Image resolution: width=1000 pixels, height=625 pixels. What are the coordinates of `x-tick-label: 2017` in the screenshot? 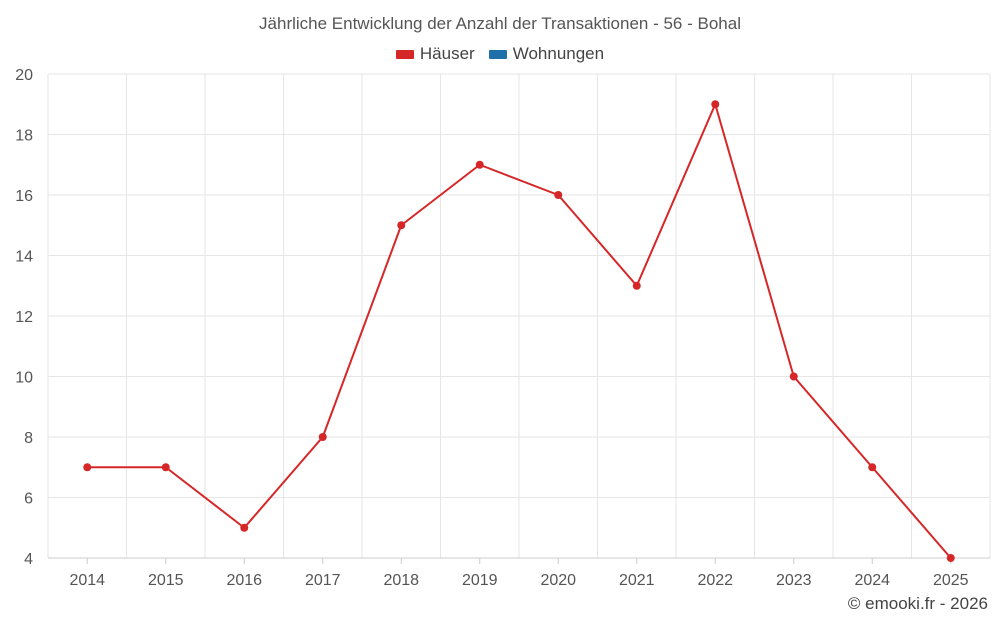 It's located at (323, 580).